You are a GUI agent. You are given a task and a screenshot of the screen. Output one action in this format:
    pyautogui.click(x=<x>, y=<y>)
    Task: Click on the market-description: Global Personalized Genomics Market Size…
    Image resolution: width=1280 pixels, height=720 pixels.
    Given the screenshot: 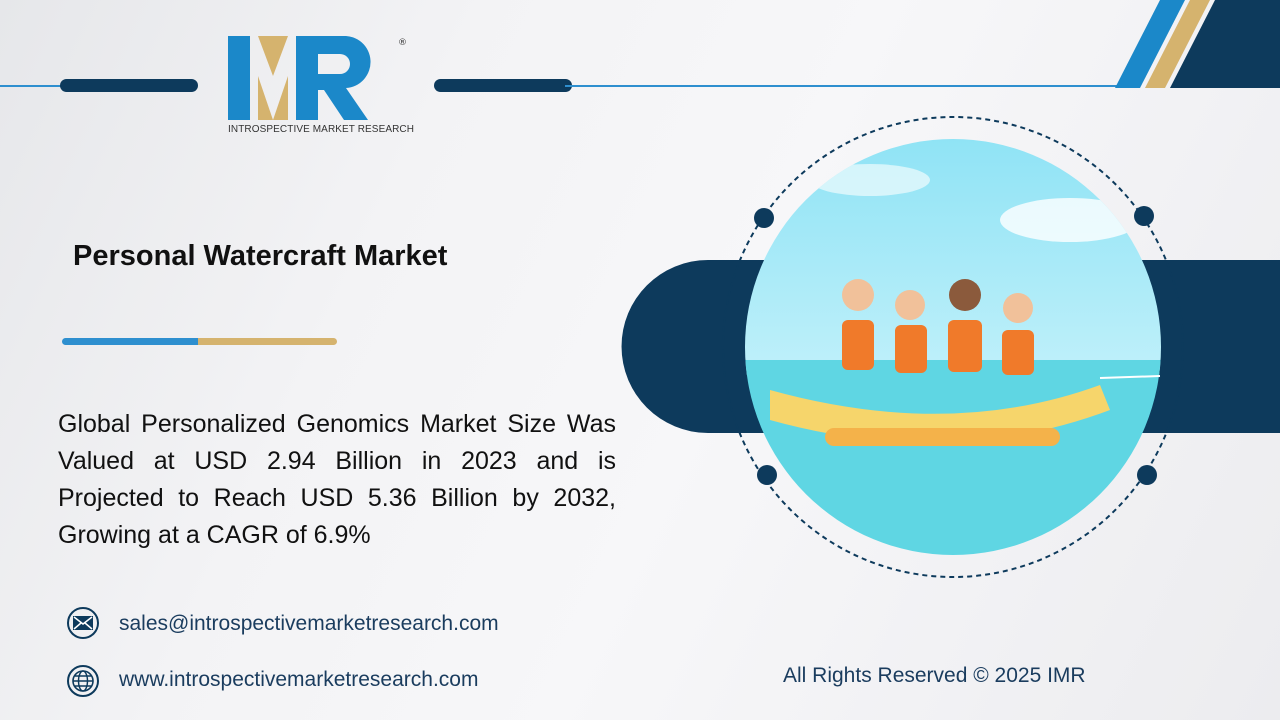 What is the action you would take?
    pyautogui.click(x=337, y=479)
    